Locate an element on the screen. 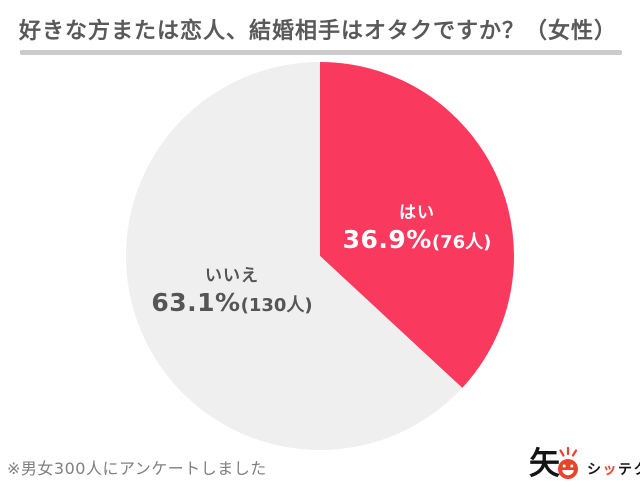  survey-footnote: ※男女300人にアンケートしました is located at coordinates (137, 468).